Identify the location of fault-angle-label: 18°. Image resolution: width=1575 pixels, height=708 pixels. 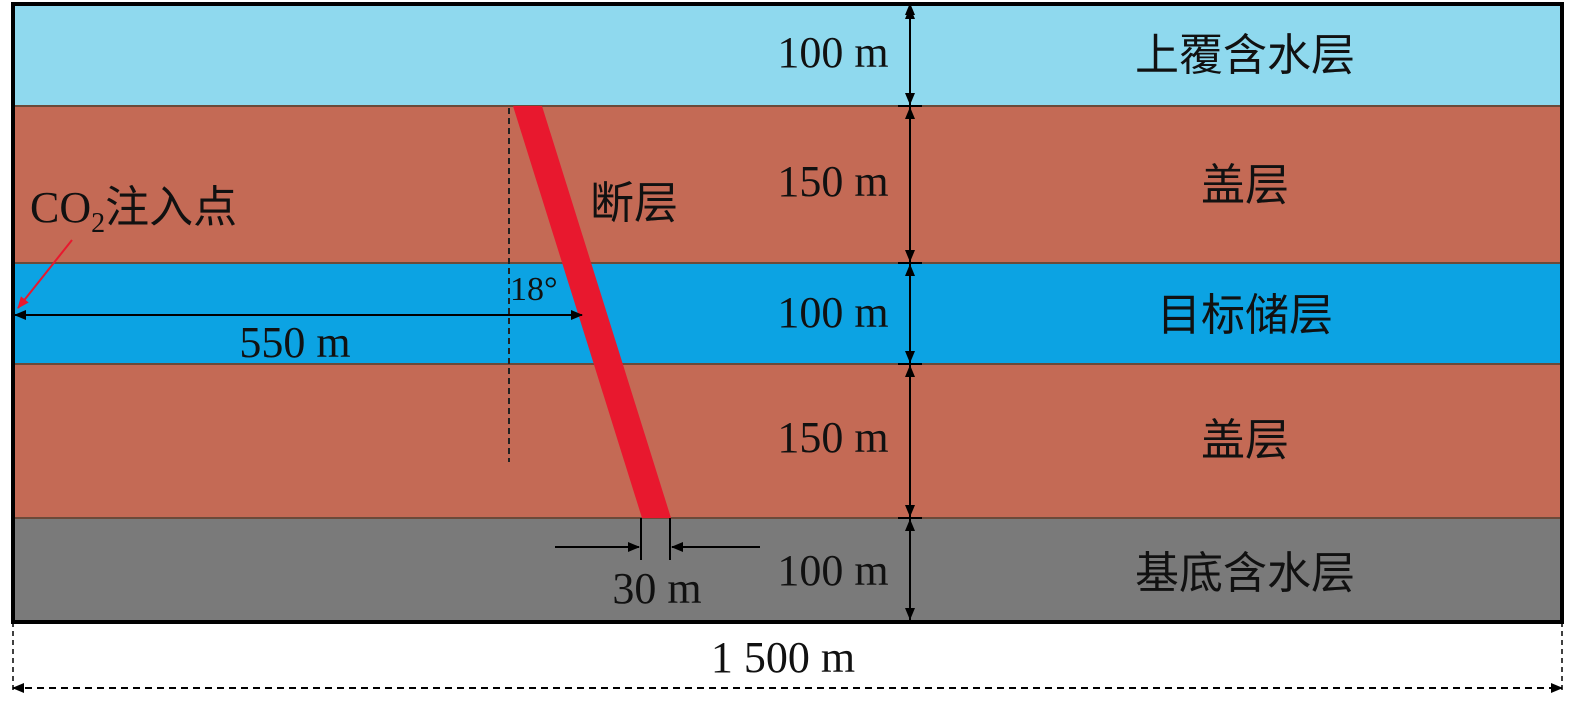
(534, 289).